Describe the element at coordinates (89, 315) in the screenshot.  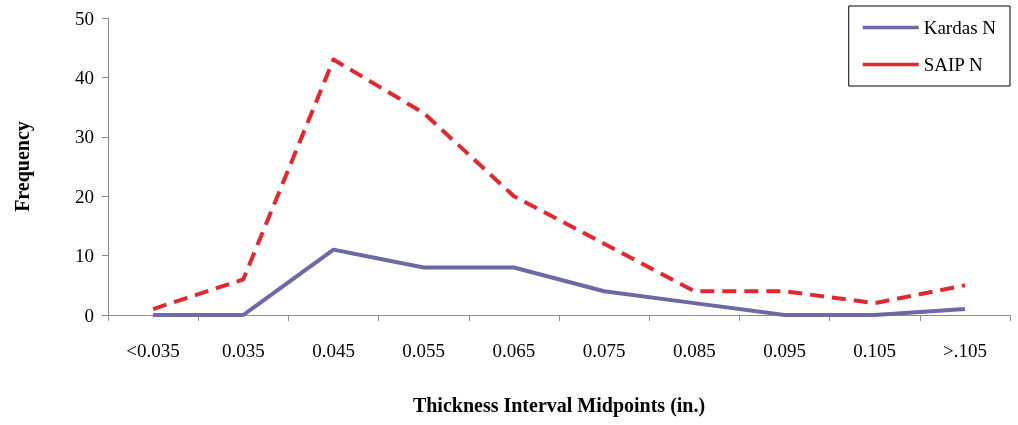
I see `y-tick-label: 0` at that location.